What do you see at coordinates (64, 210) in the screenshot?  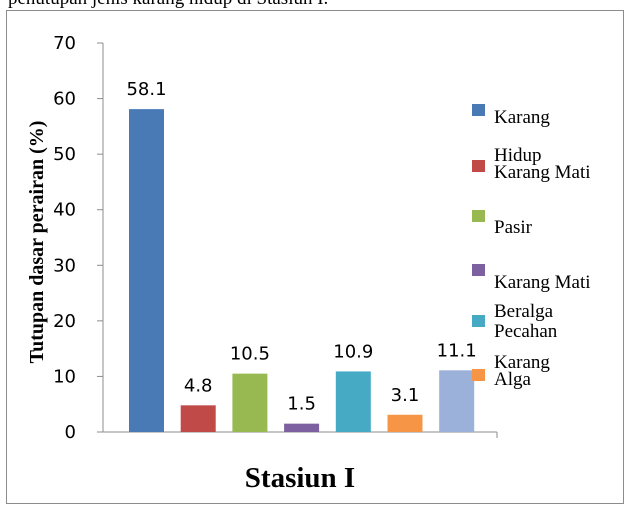 I see `y-tick-label: 40` at bounding box center [64, 210].